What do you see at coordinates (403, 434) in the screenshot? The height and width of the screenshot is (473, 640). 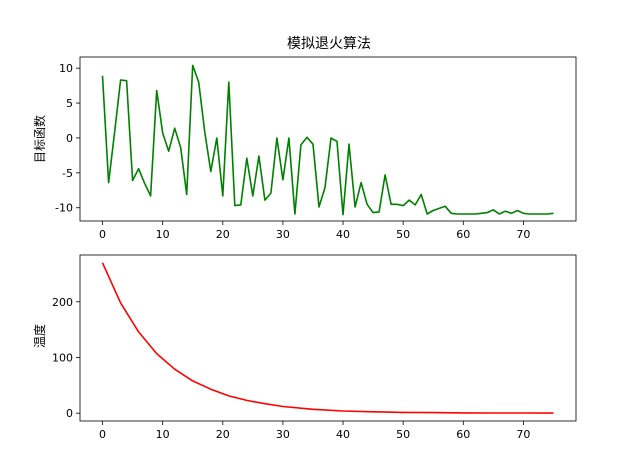 I see `temperature-xtick-label: 50` at bounding box center [403, 434].